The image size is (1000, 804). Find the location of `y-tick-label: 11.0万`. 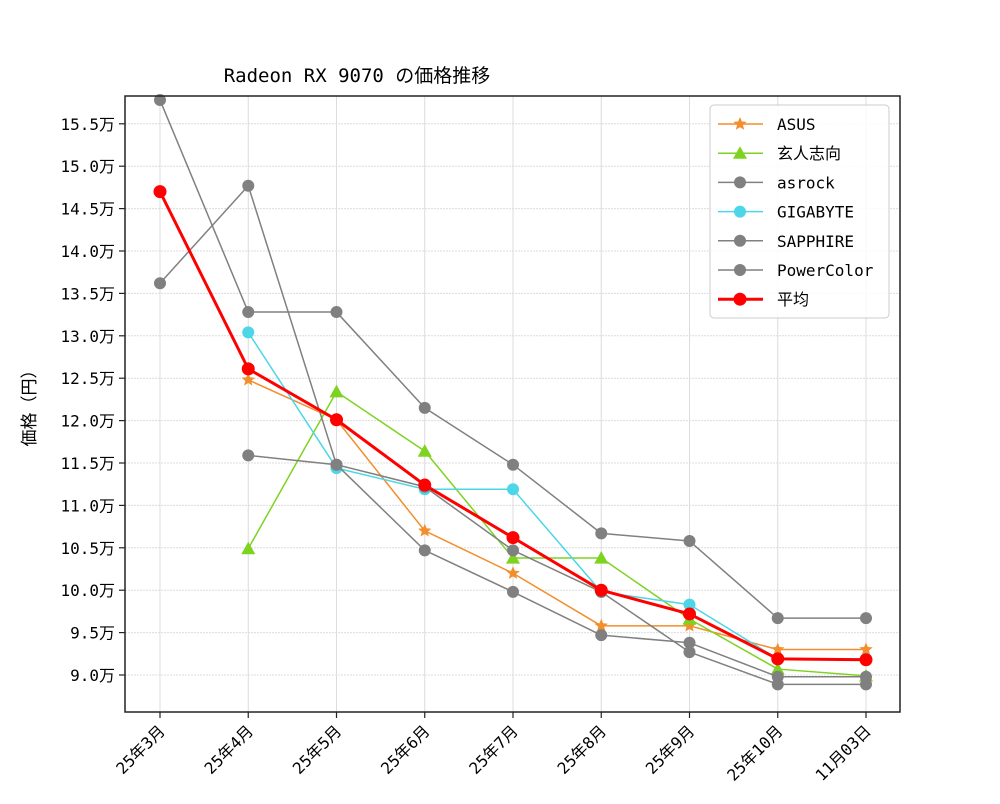

y-tick-label: 11.0万 is located at coordinates (87, 505).